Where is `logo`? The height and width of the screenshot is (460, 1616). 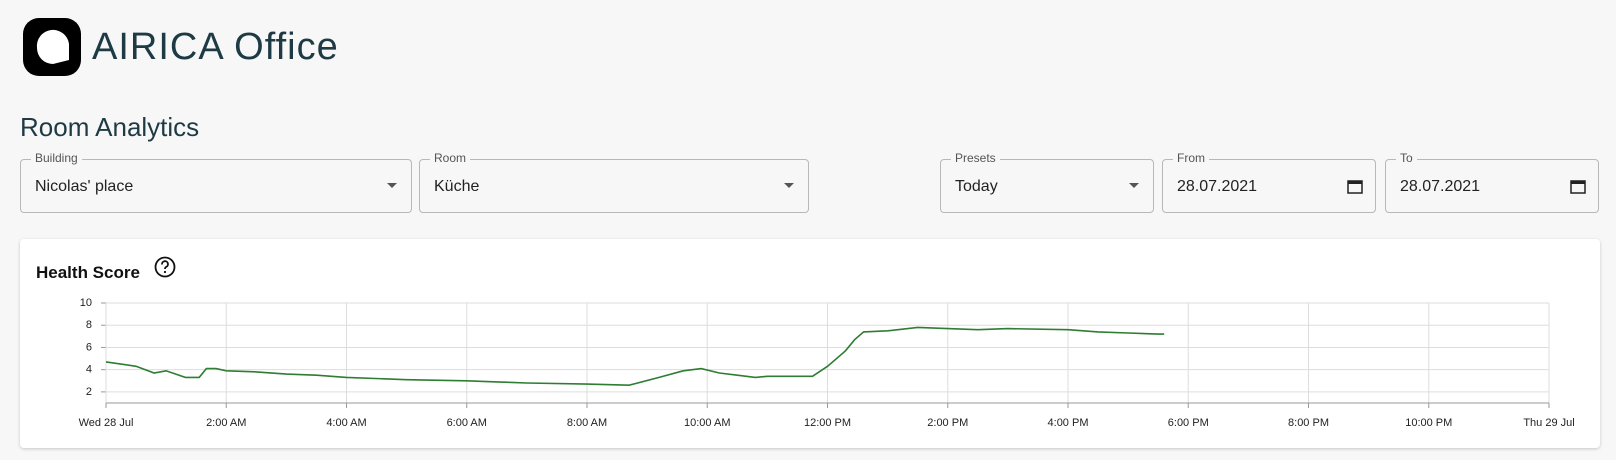 logo is located at coordinates (52, 47).